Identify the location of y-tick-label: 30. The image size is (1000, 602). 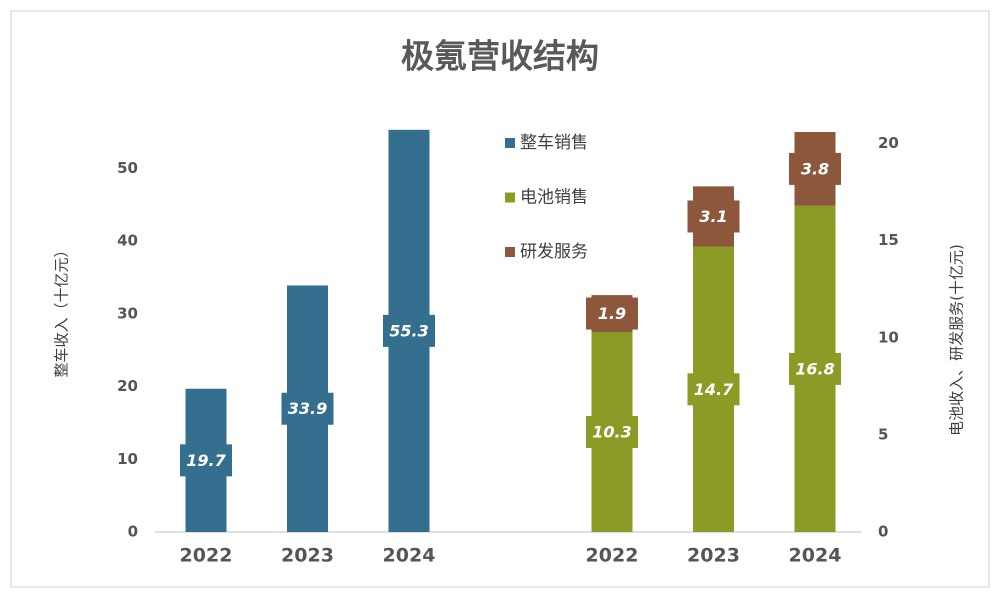
(127, 313).